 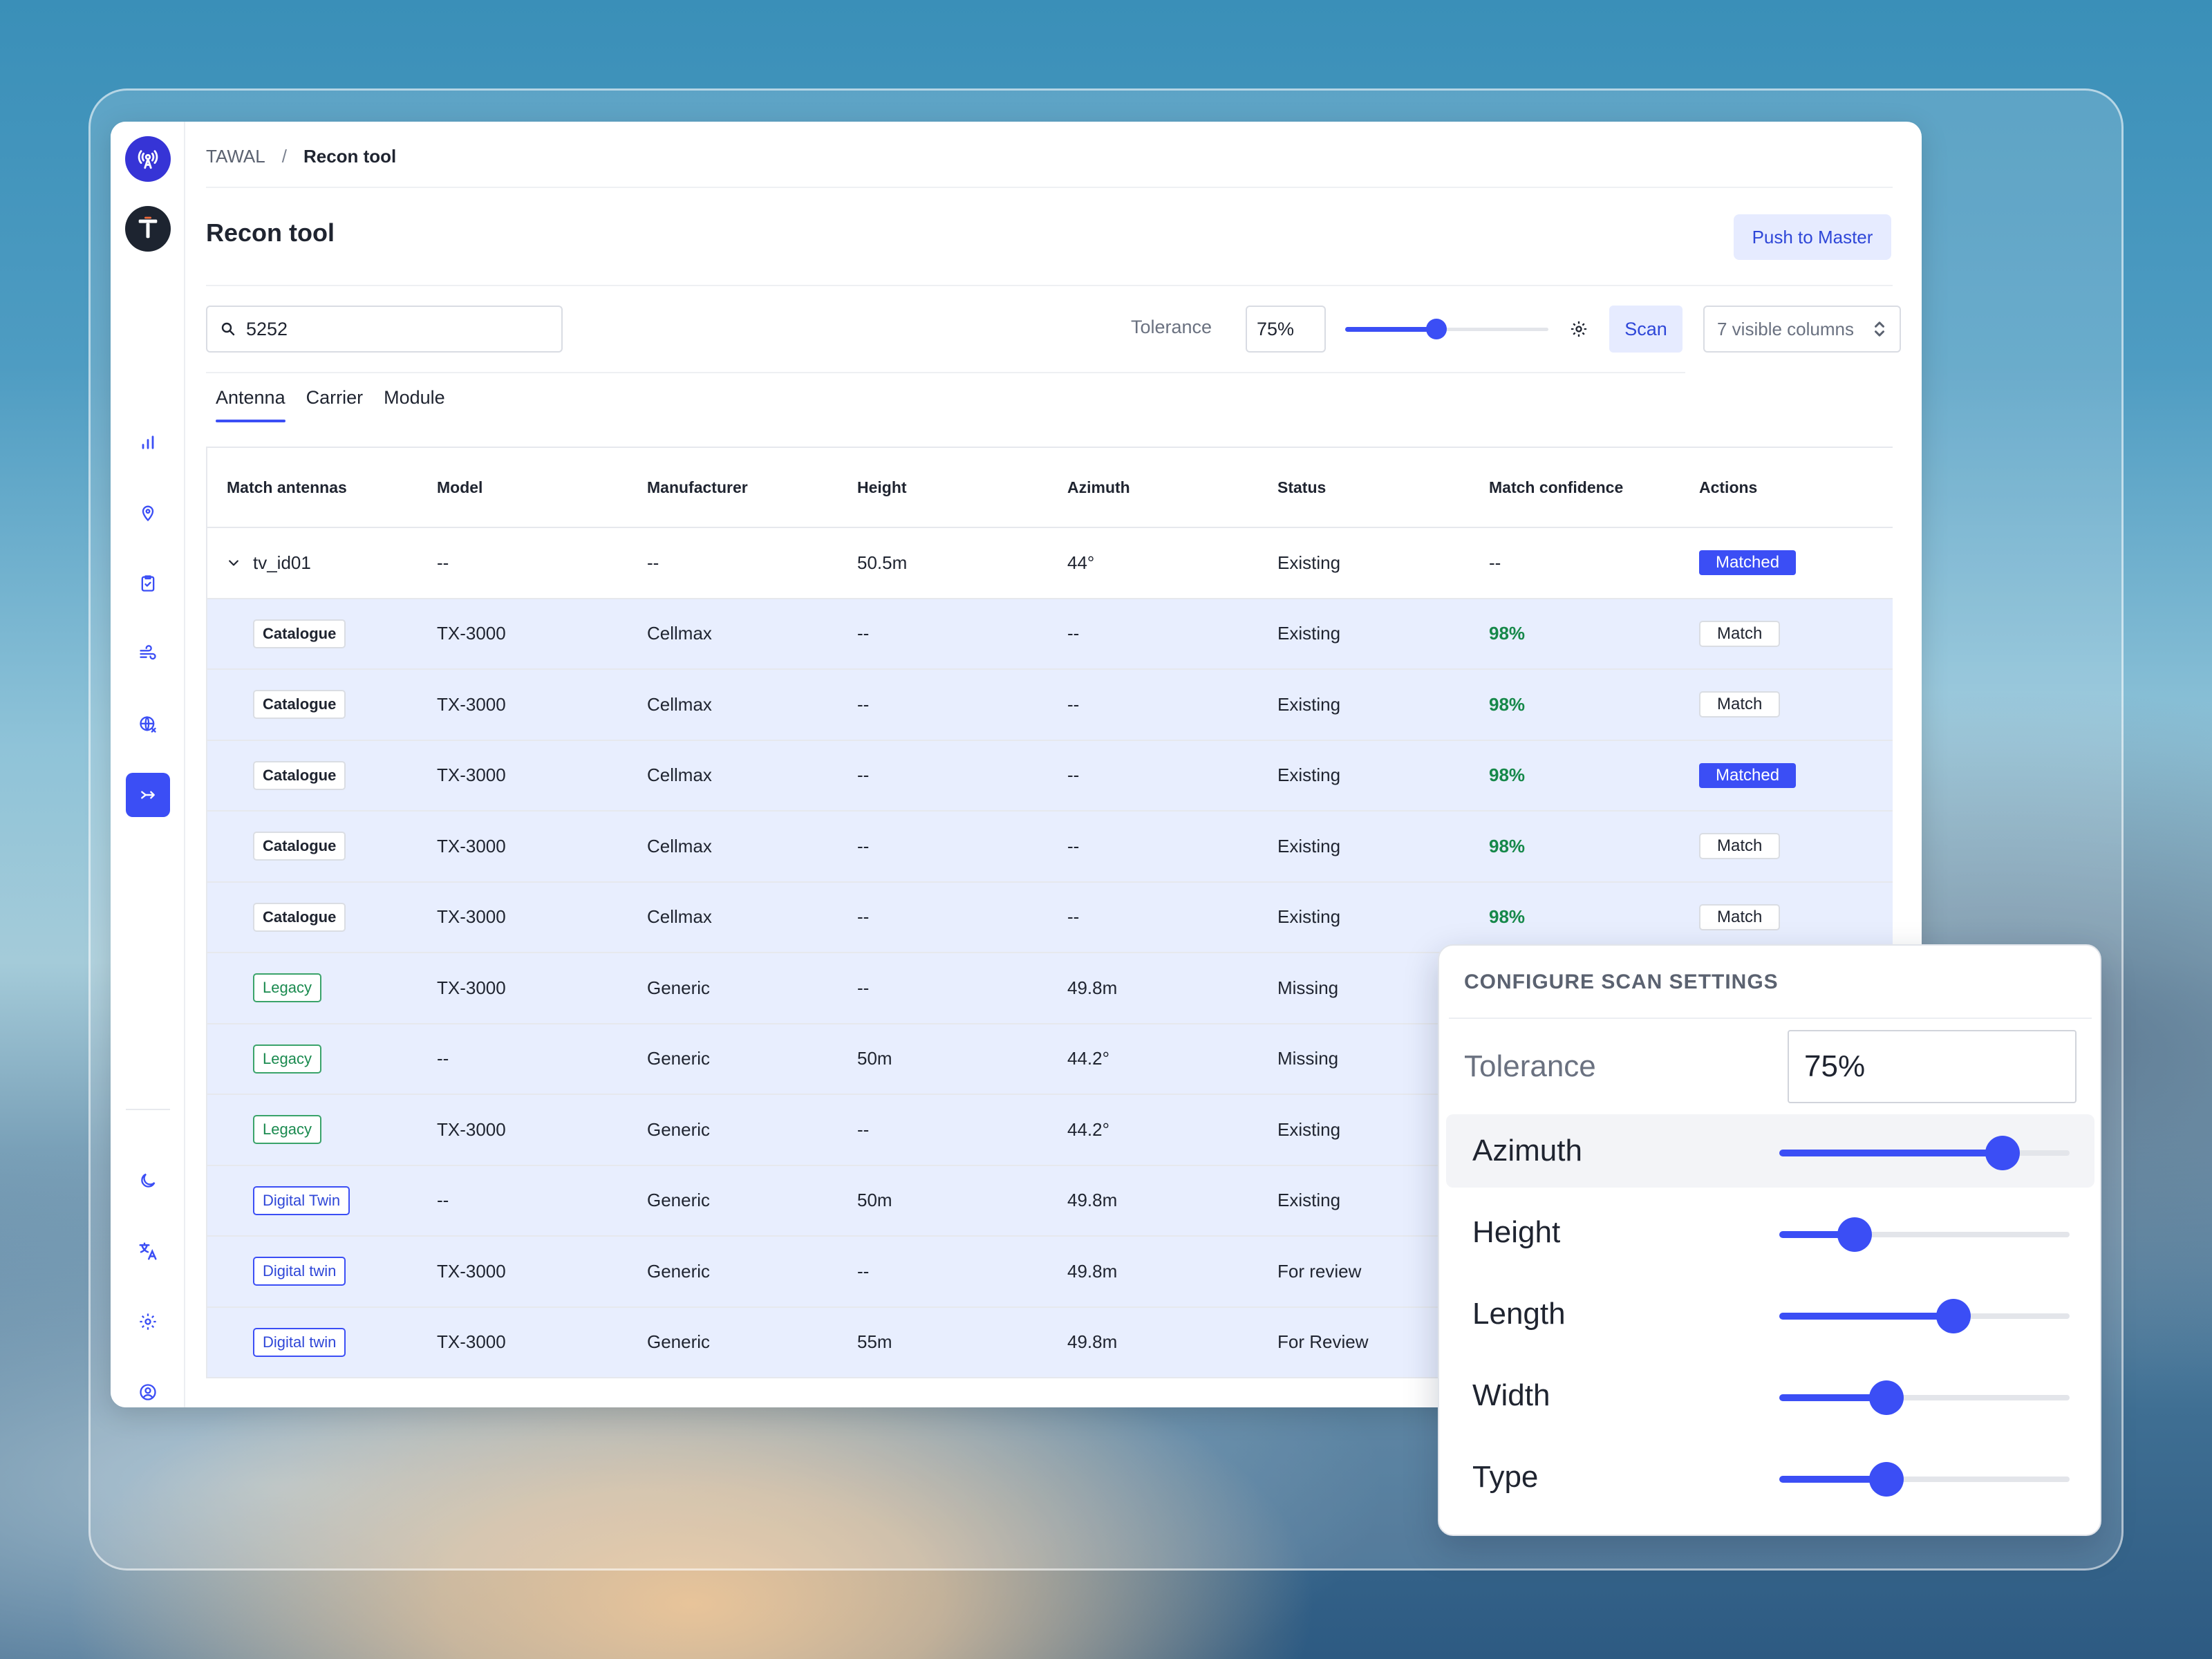 What do you see at coordinates (1098, 487) in the screenshot?
I see `column-header: Azimuth` at bounding box center [1098, 487].